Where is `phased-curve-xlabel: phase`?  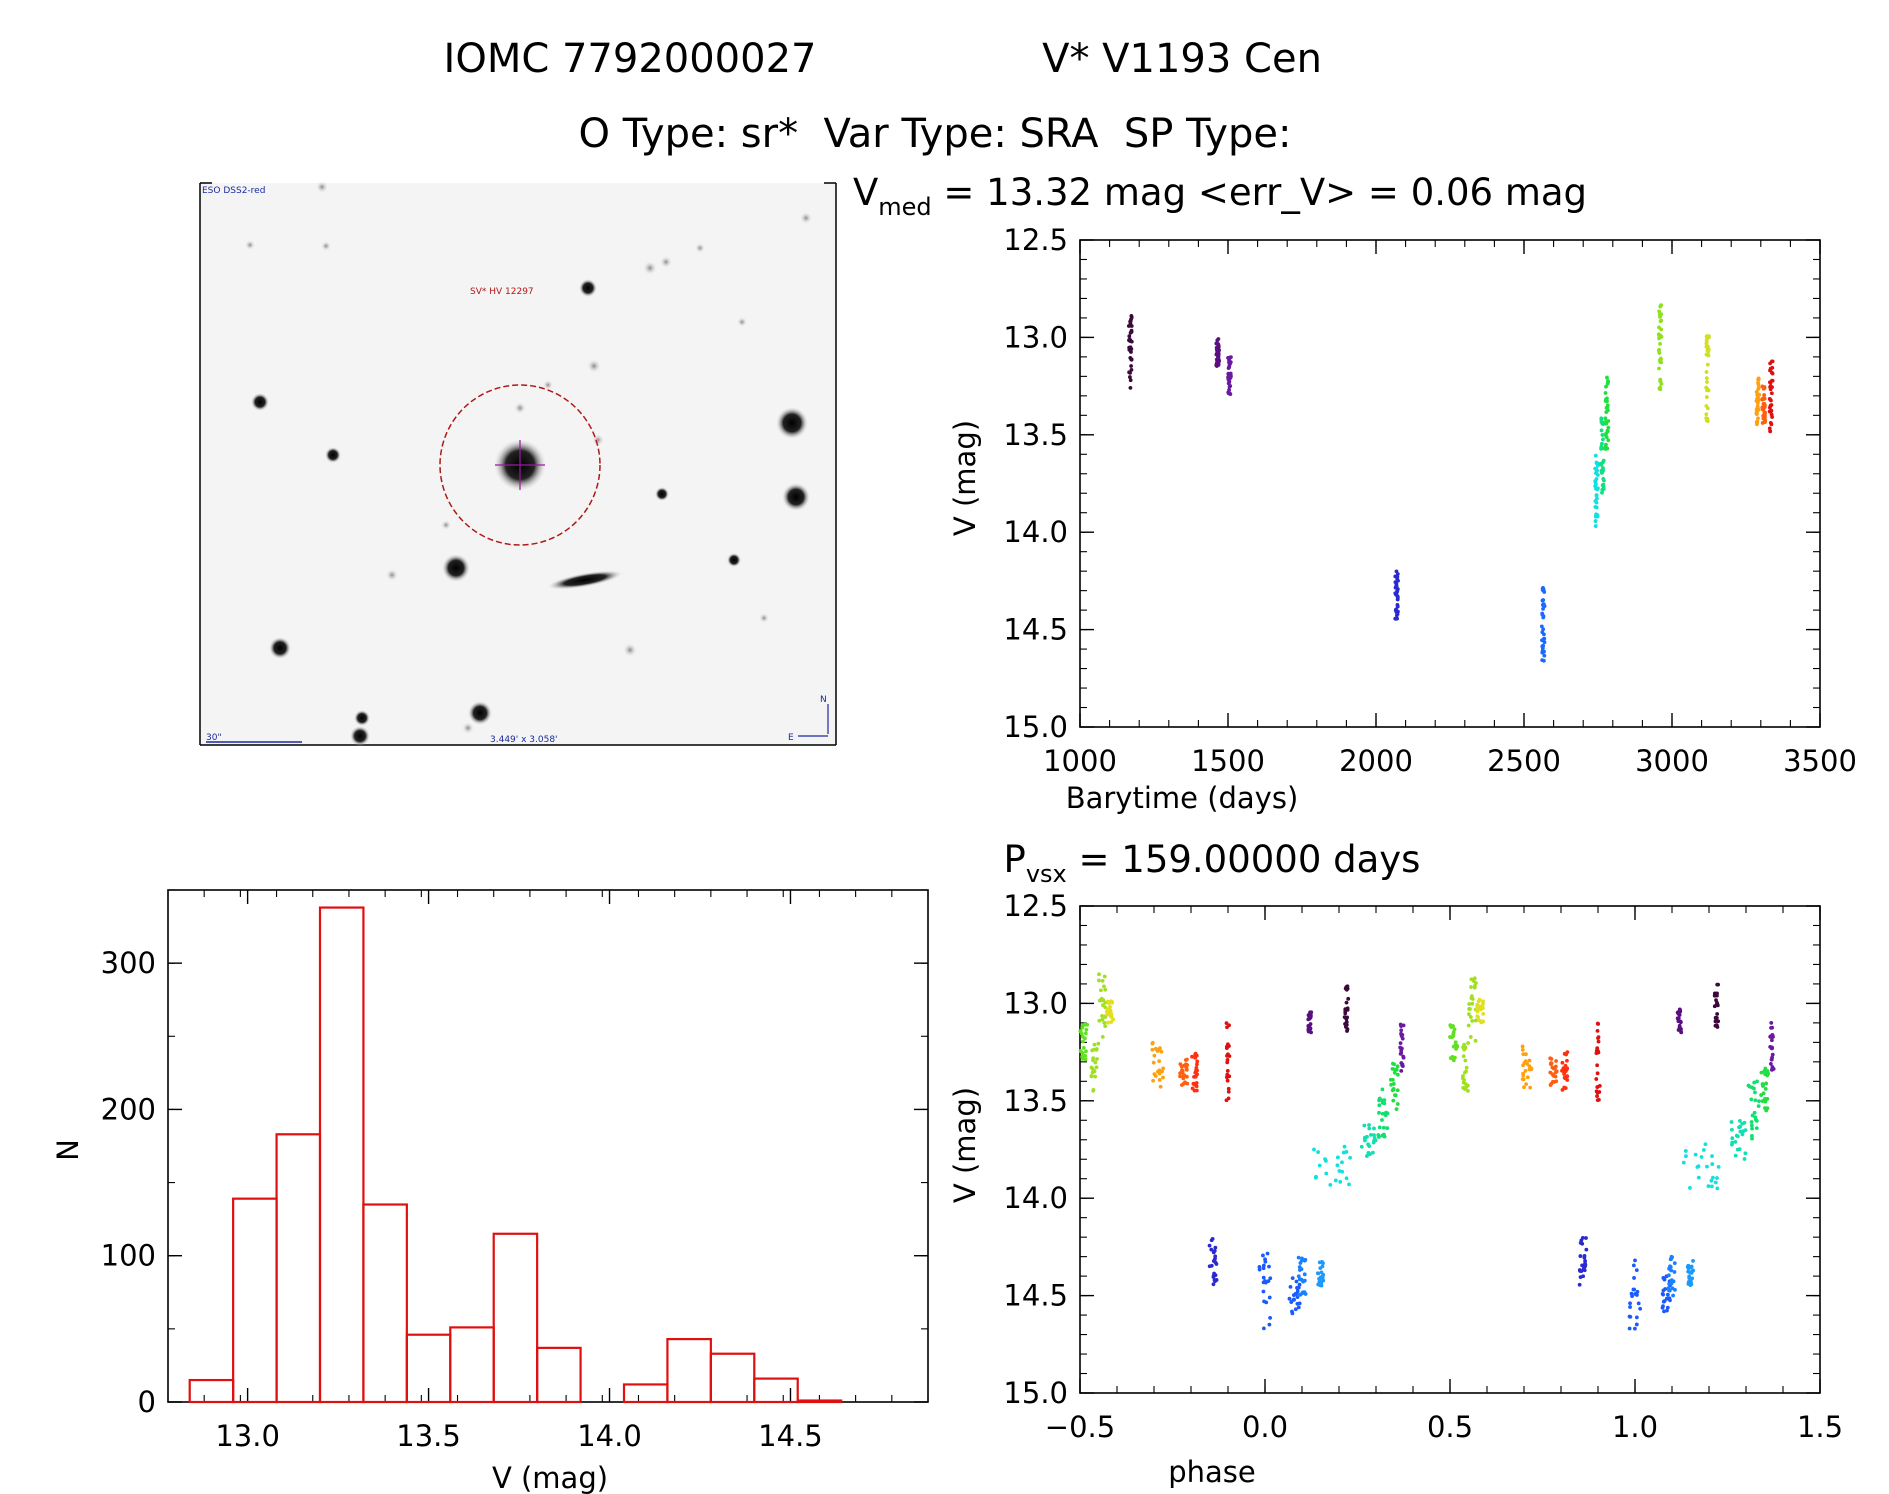
phased-curve-xlabel: phase is located at coordinates (1212, 1472).